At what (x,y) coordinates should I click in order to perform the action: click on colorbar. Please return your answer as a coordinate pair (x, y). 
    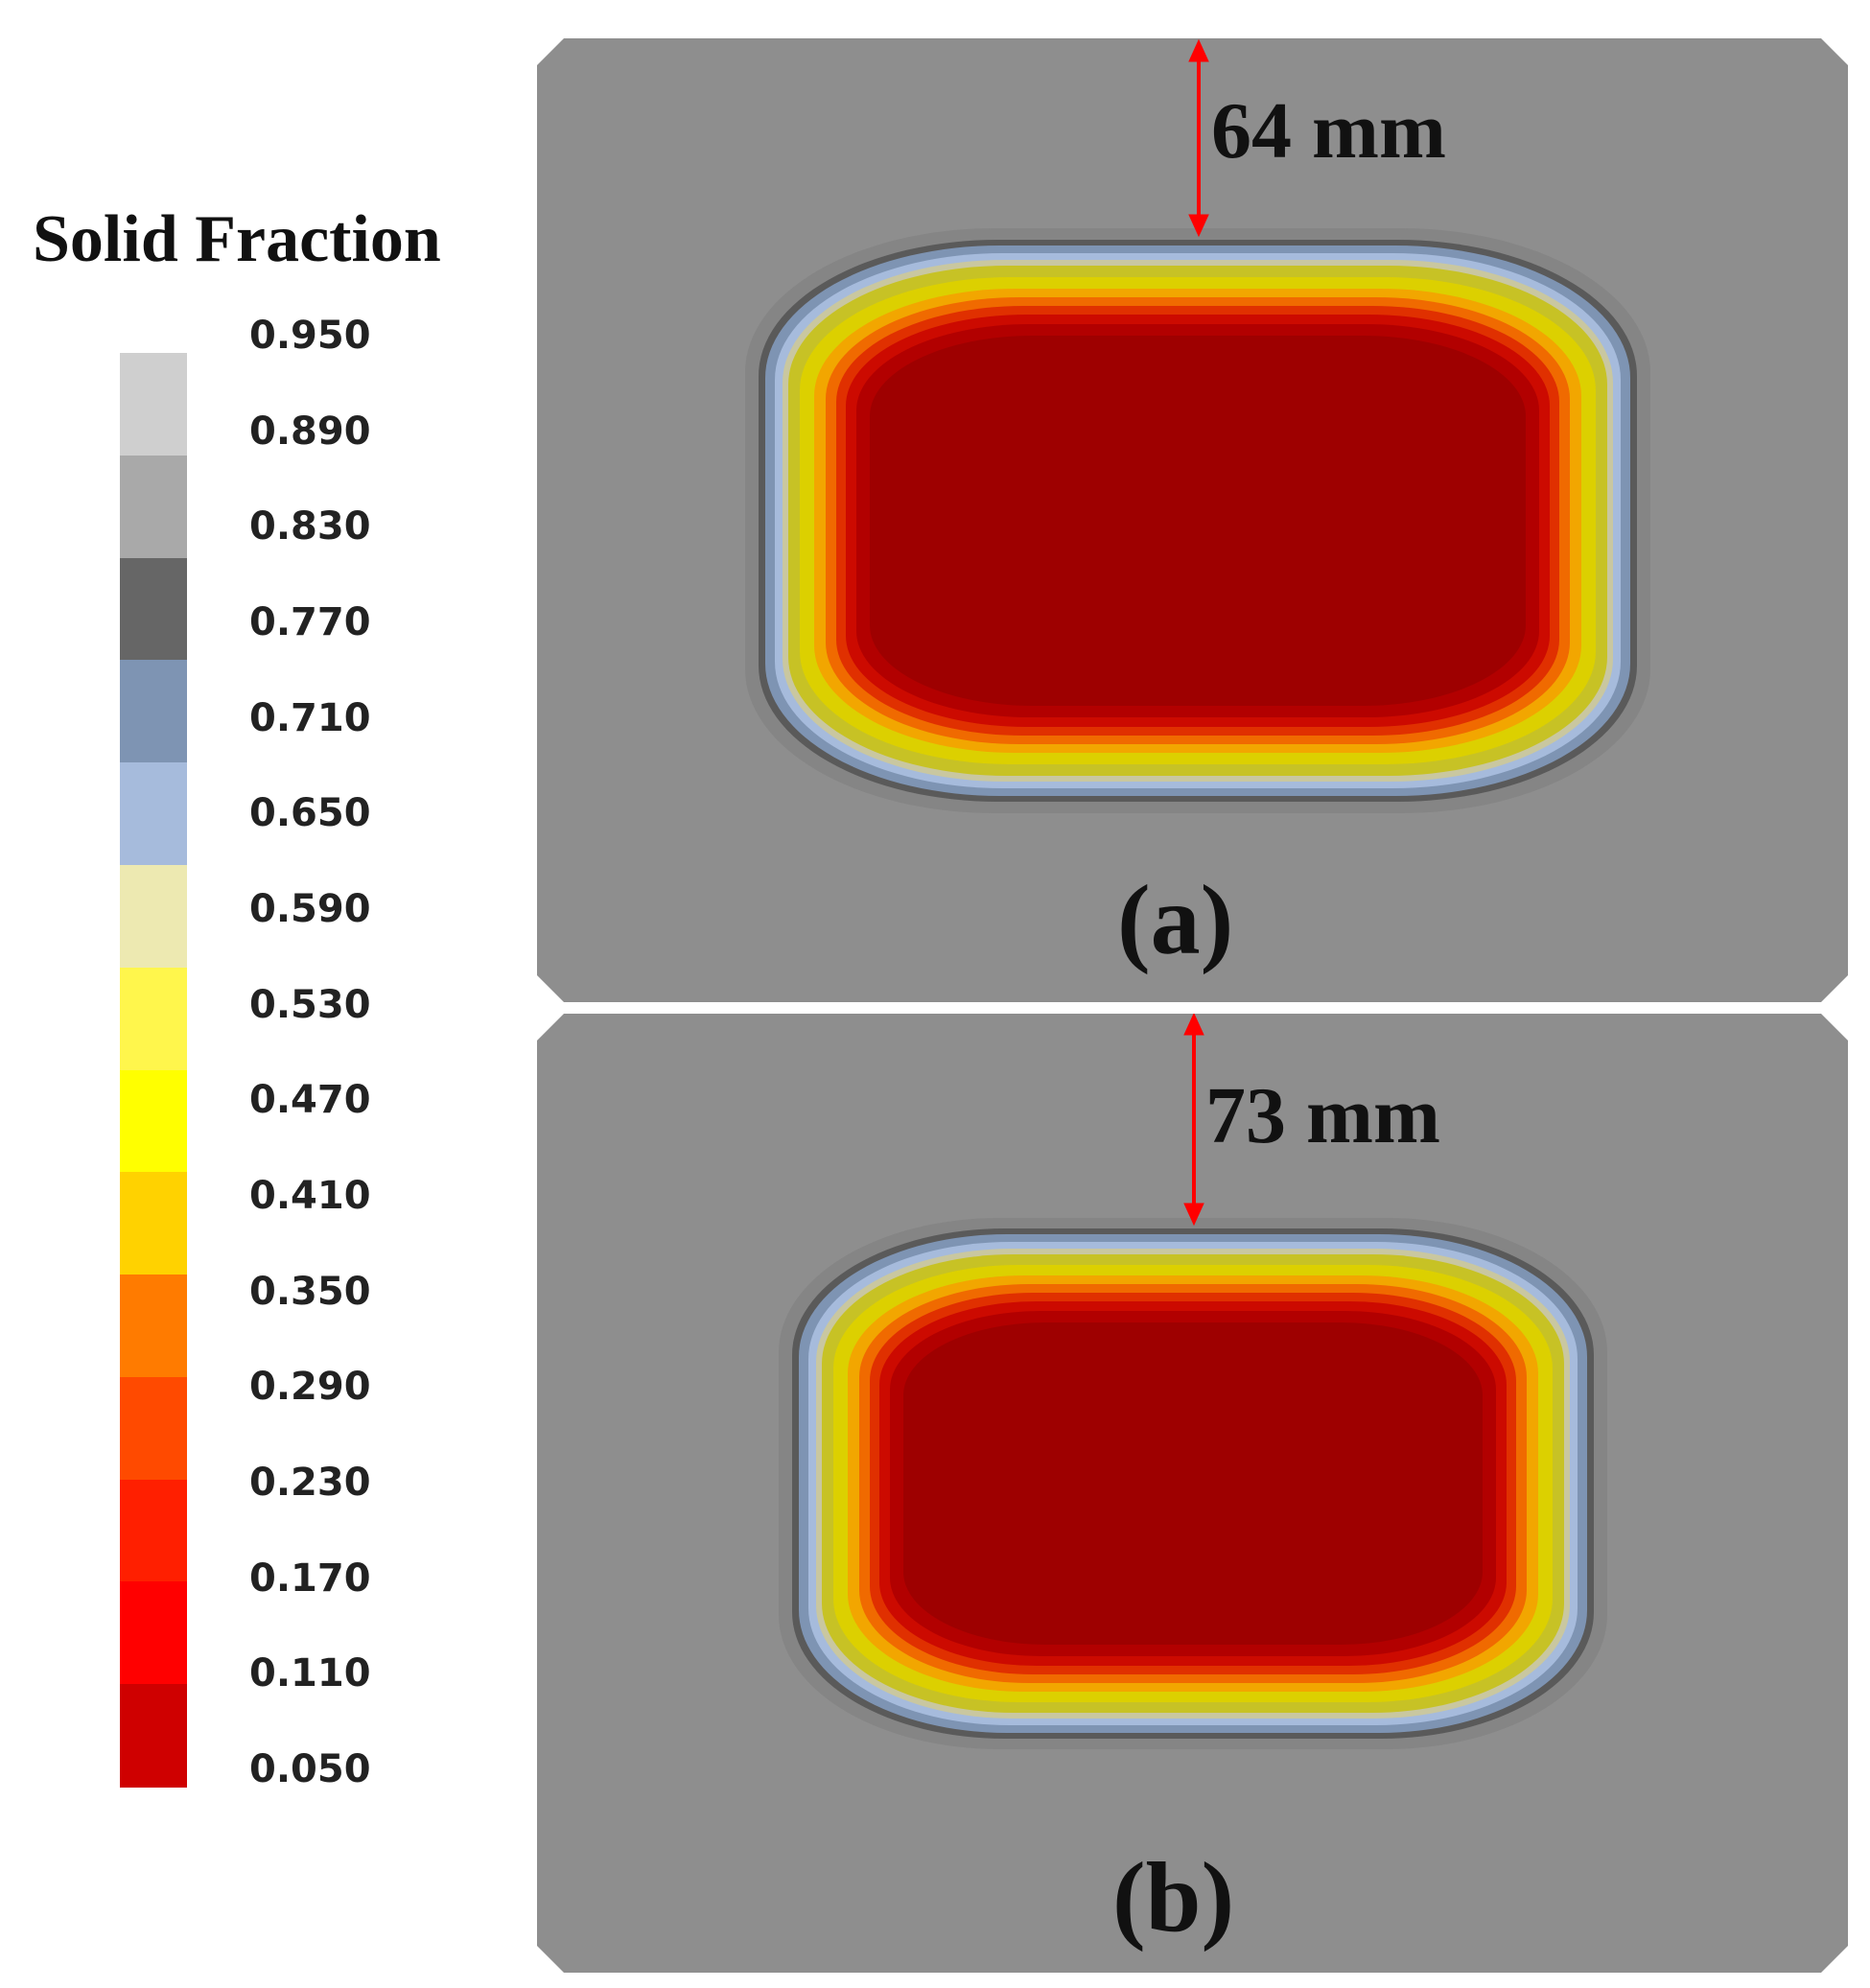
    Looking at the image, I should click on (153, 1070).